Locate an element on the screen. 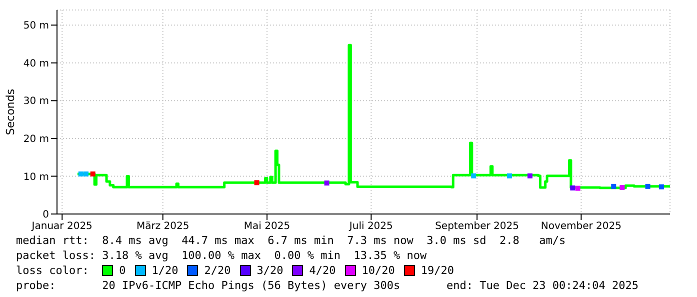 The height and width of the screenshot is (297, 697). text: probe: 20 IPv6-ICMP Echo Pings (56 Bytes) every 300s end: Tue Dec 23 00:24:04 2025 is located at coordinates (327, 285).